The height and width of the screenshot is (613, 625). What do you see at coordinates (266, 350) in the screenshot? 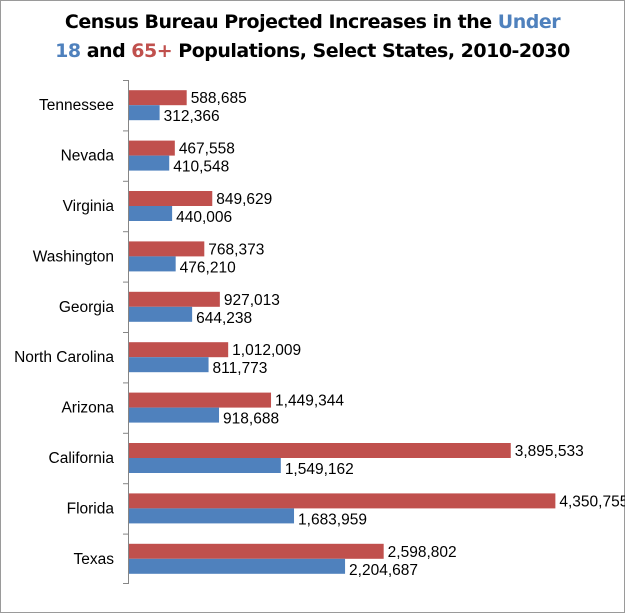
I see `data-label-65plus: 1,012,009` at bounding box center [266, 350].